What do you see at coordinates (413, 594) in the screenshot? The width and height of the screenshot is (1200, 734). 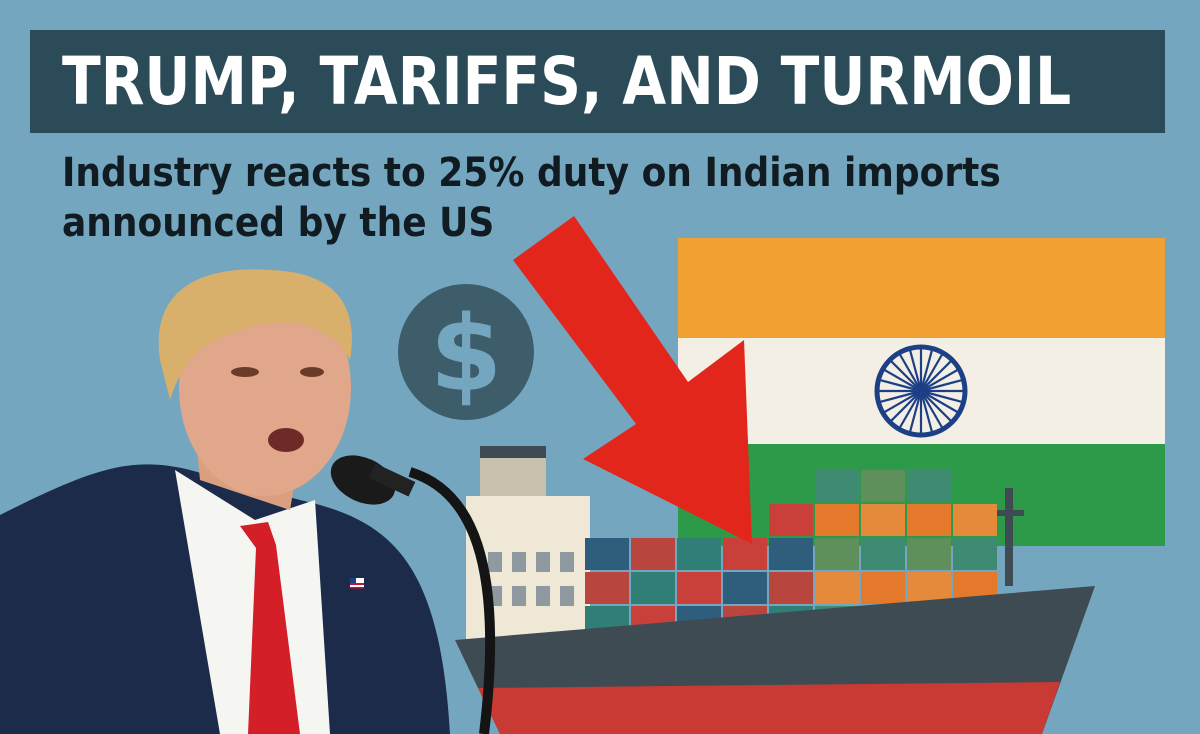 I see `microphone-icon` at bounding box center [413, 594].